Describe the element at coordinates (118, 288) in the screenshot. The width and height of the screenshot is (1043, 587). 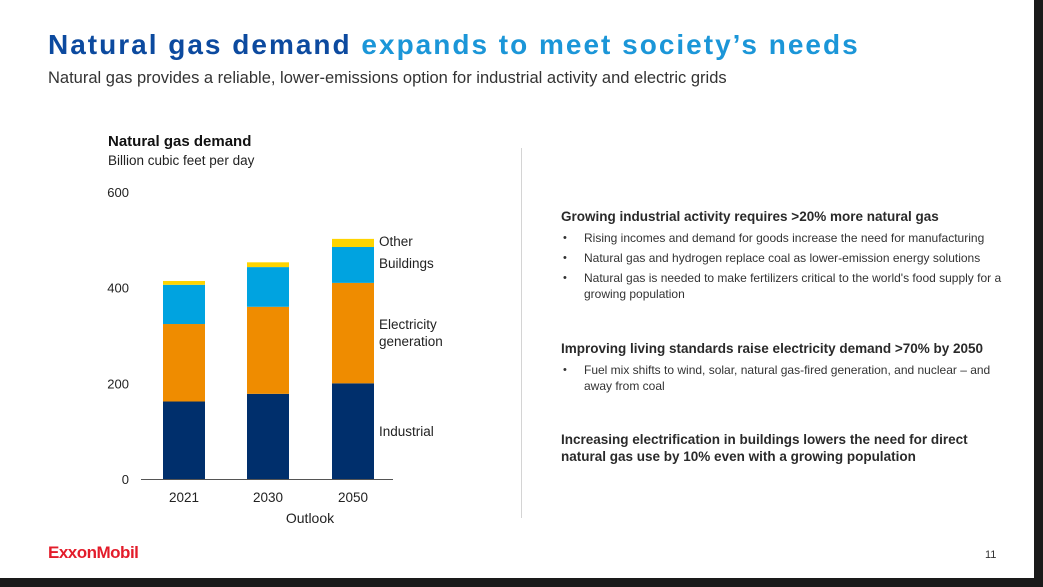
I see `y-tick-label: 400` at that location.